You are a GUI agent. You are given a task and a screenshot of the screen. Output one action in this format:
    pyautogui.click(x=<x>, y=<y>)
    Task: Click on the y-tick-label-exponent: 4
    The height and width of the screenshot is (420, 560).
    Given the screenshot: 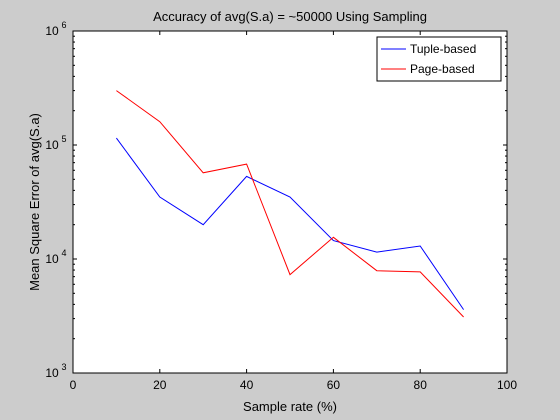 What is the action you would take?
    pyautogui.click(x=63, y=253)
    